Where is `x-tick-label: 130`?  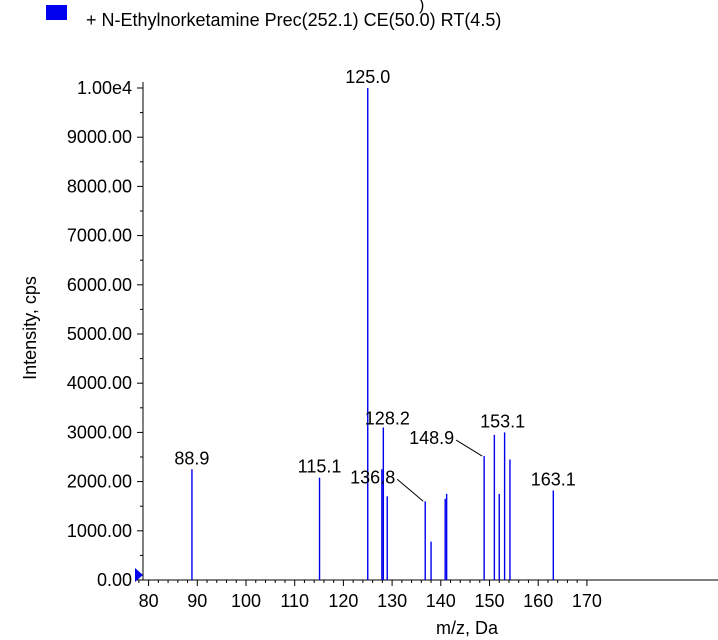
x-tick-label: 130 is located at coordinates (392, 601).